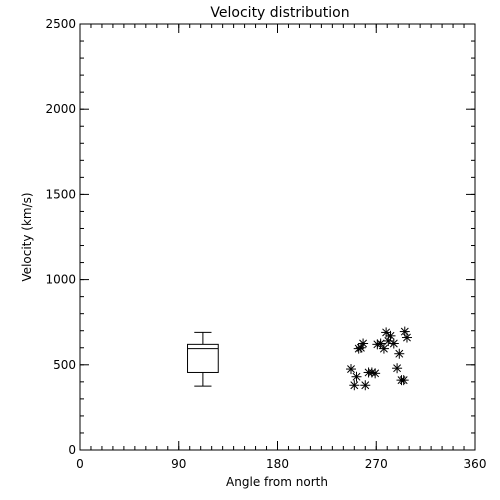 The image size is (500, 500). I want to click on scatter-points, so click(379, 358).